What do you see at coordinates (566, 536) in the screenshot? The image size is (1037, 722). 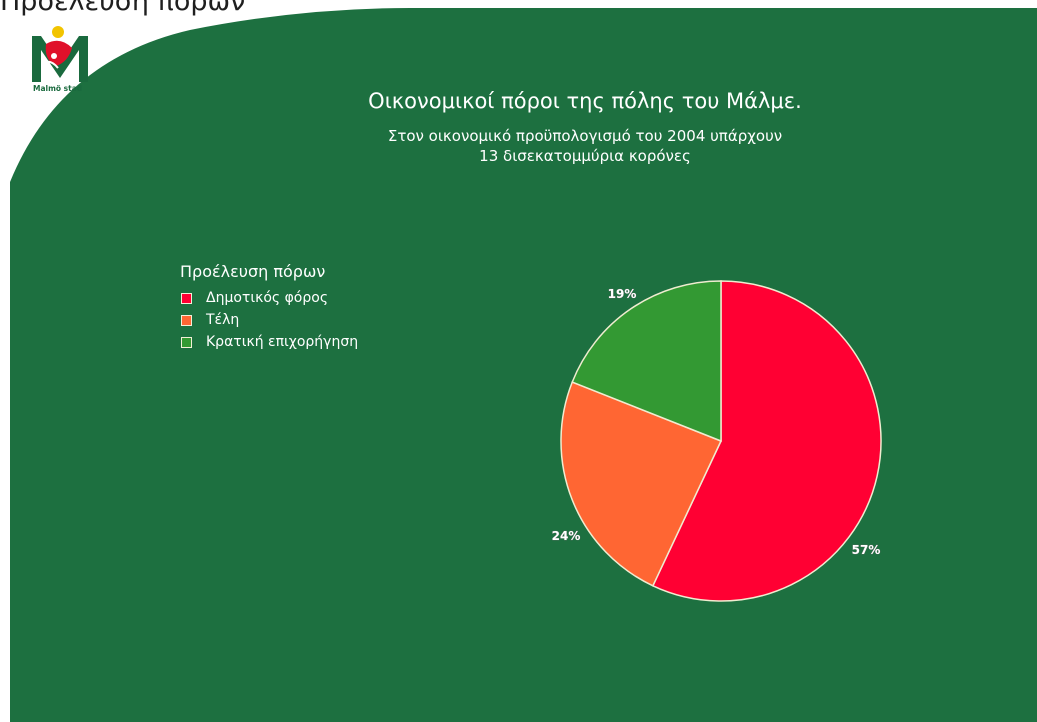 I see `pie-label-fees: 24%` at bounding box center [566, 536].